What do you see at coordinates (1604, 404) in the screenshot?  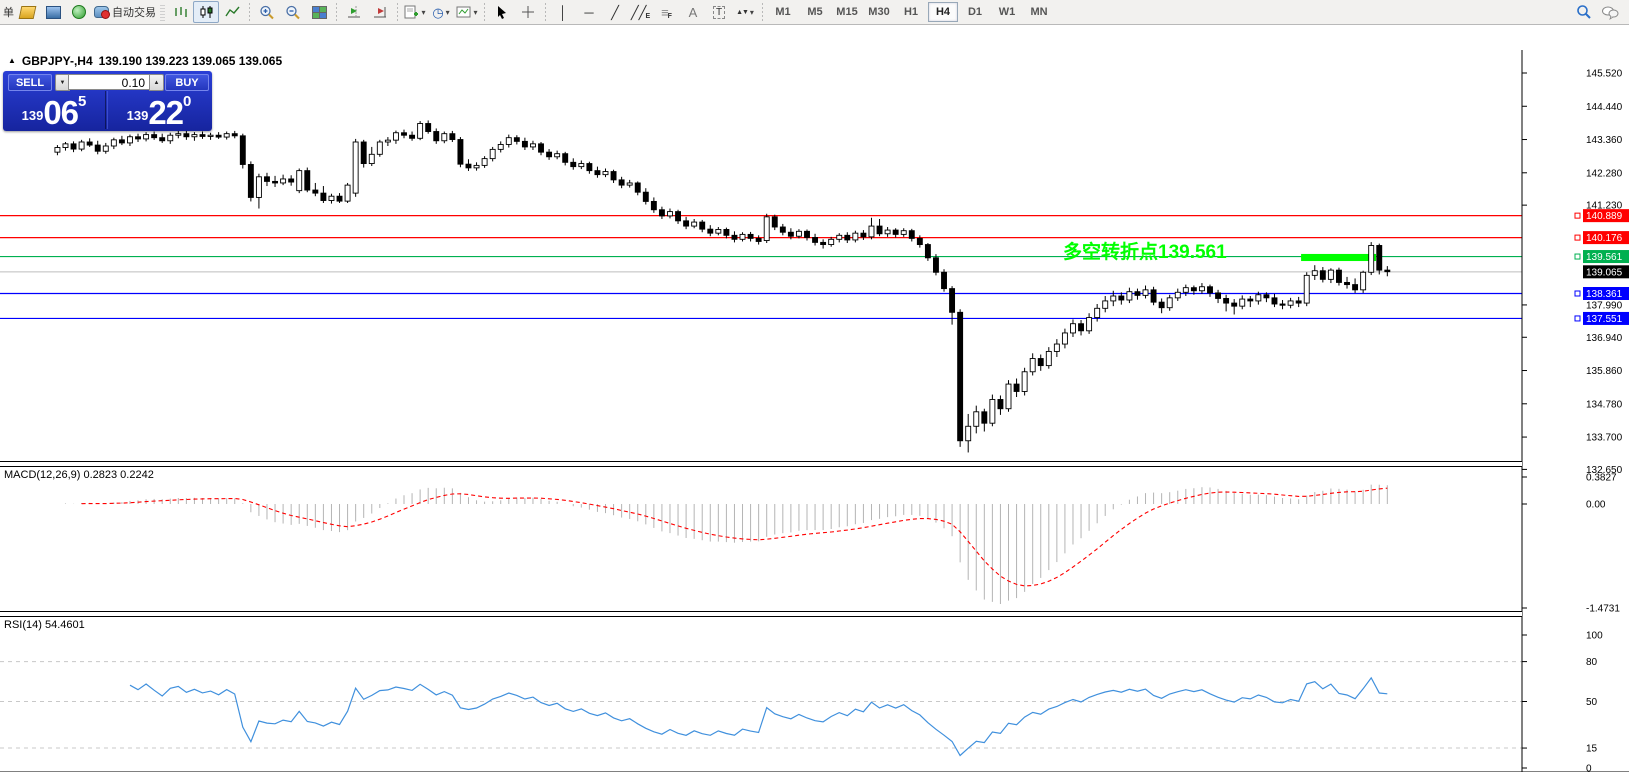 I see `svg-text: 134.780` at bounding box center [1604, 404].